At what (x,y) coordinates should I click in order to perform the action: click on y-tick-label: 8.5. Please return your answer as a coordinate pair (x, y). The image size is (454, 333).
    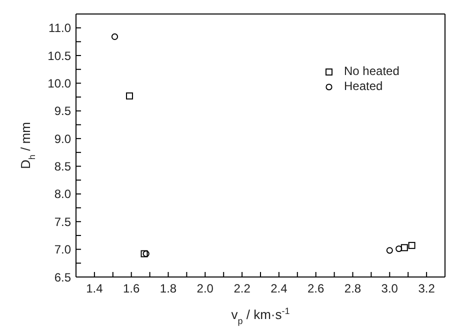
    Looking at the image, I should click on (63, 167).